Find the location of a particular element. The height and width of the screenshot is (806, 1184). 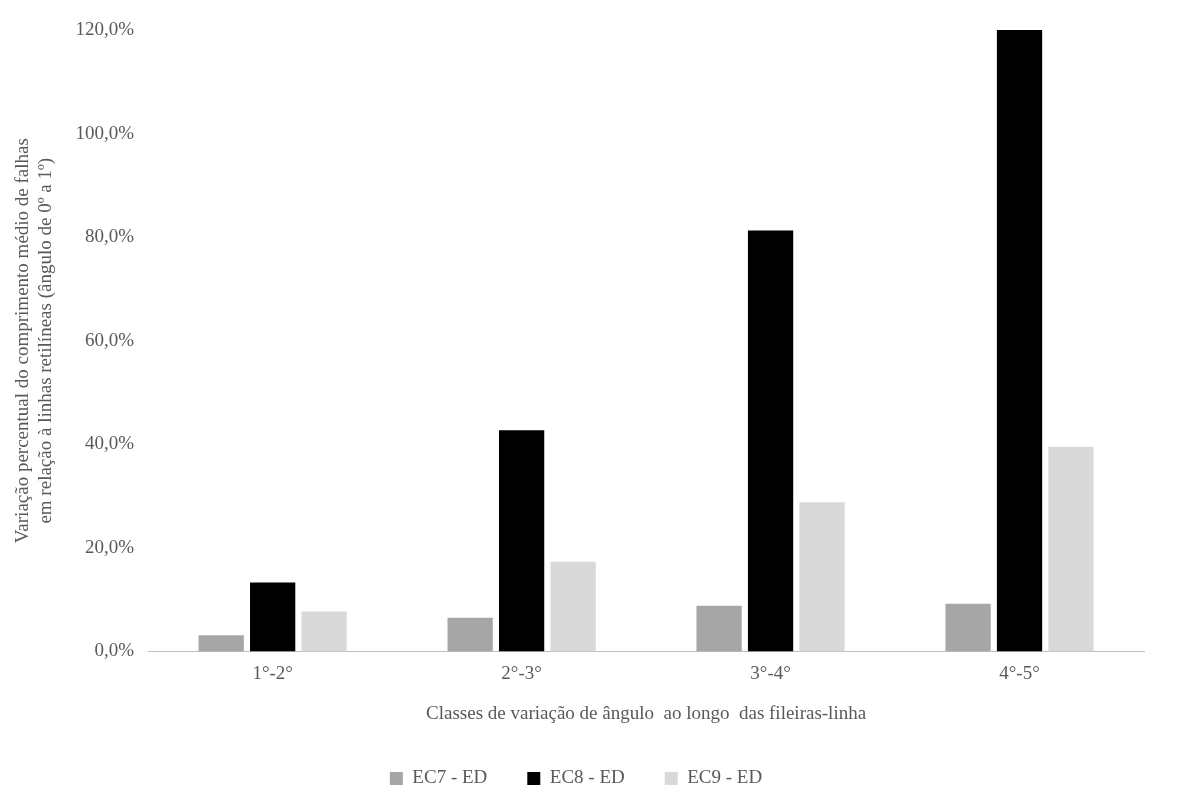

y-tick-label: 60,0% is located at coordinates (110, 339).